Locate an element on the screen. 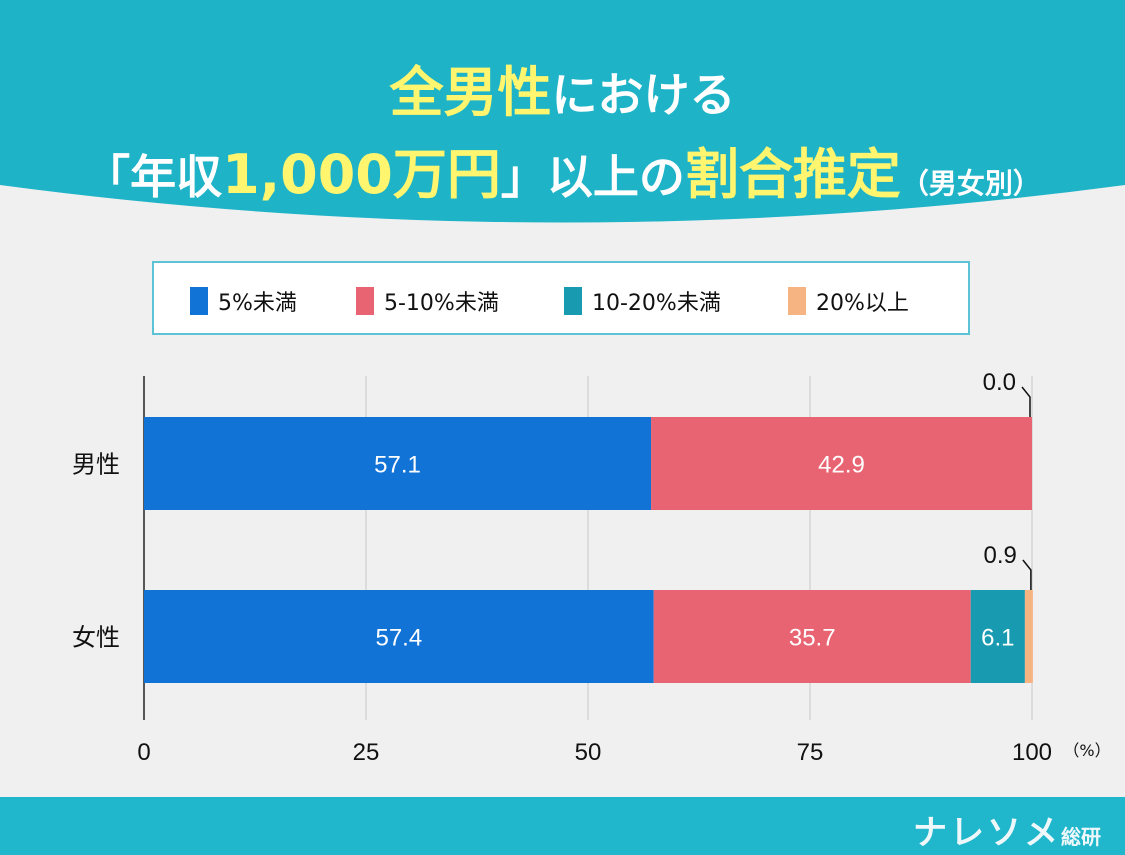  data-label: 57.1 is located at coordinates (397, 465).